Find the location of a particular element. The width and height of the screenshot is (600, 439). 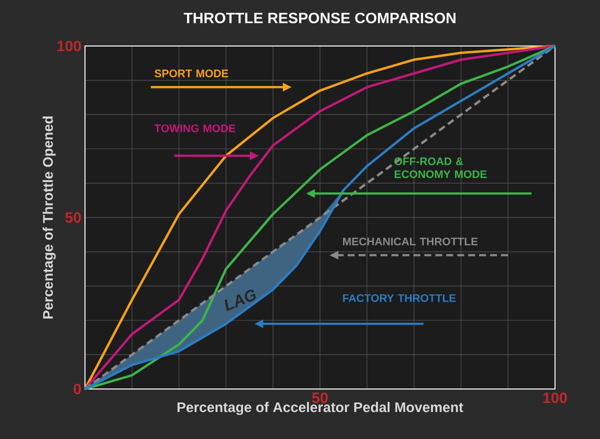

y-tick-label: 100 is located at coordinates (69, 46).